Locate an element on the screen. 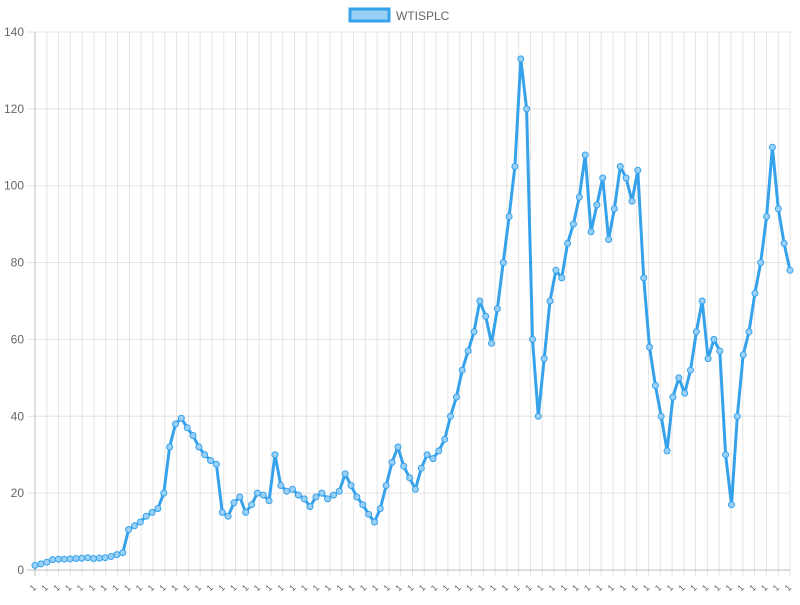 This screenshot has width=800, height=605. y-axis-tick-labels: 0 20 40 60 80 100 120 140 is located at coordinates (14, 301).